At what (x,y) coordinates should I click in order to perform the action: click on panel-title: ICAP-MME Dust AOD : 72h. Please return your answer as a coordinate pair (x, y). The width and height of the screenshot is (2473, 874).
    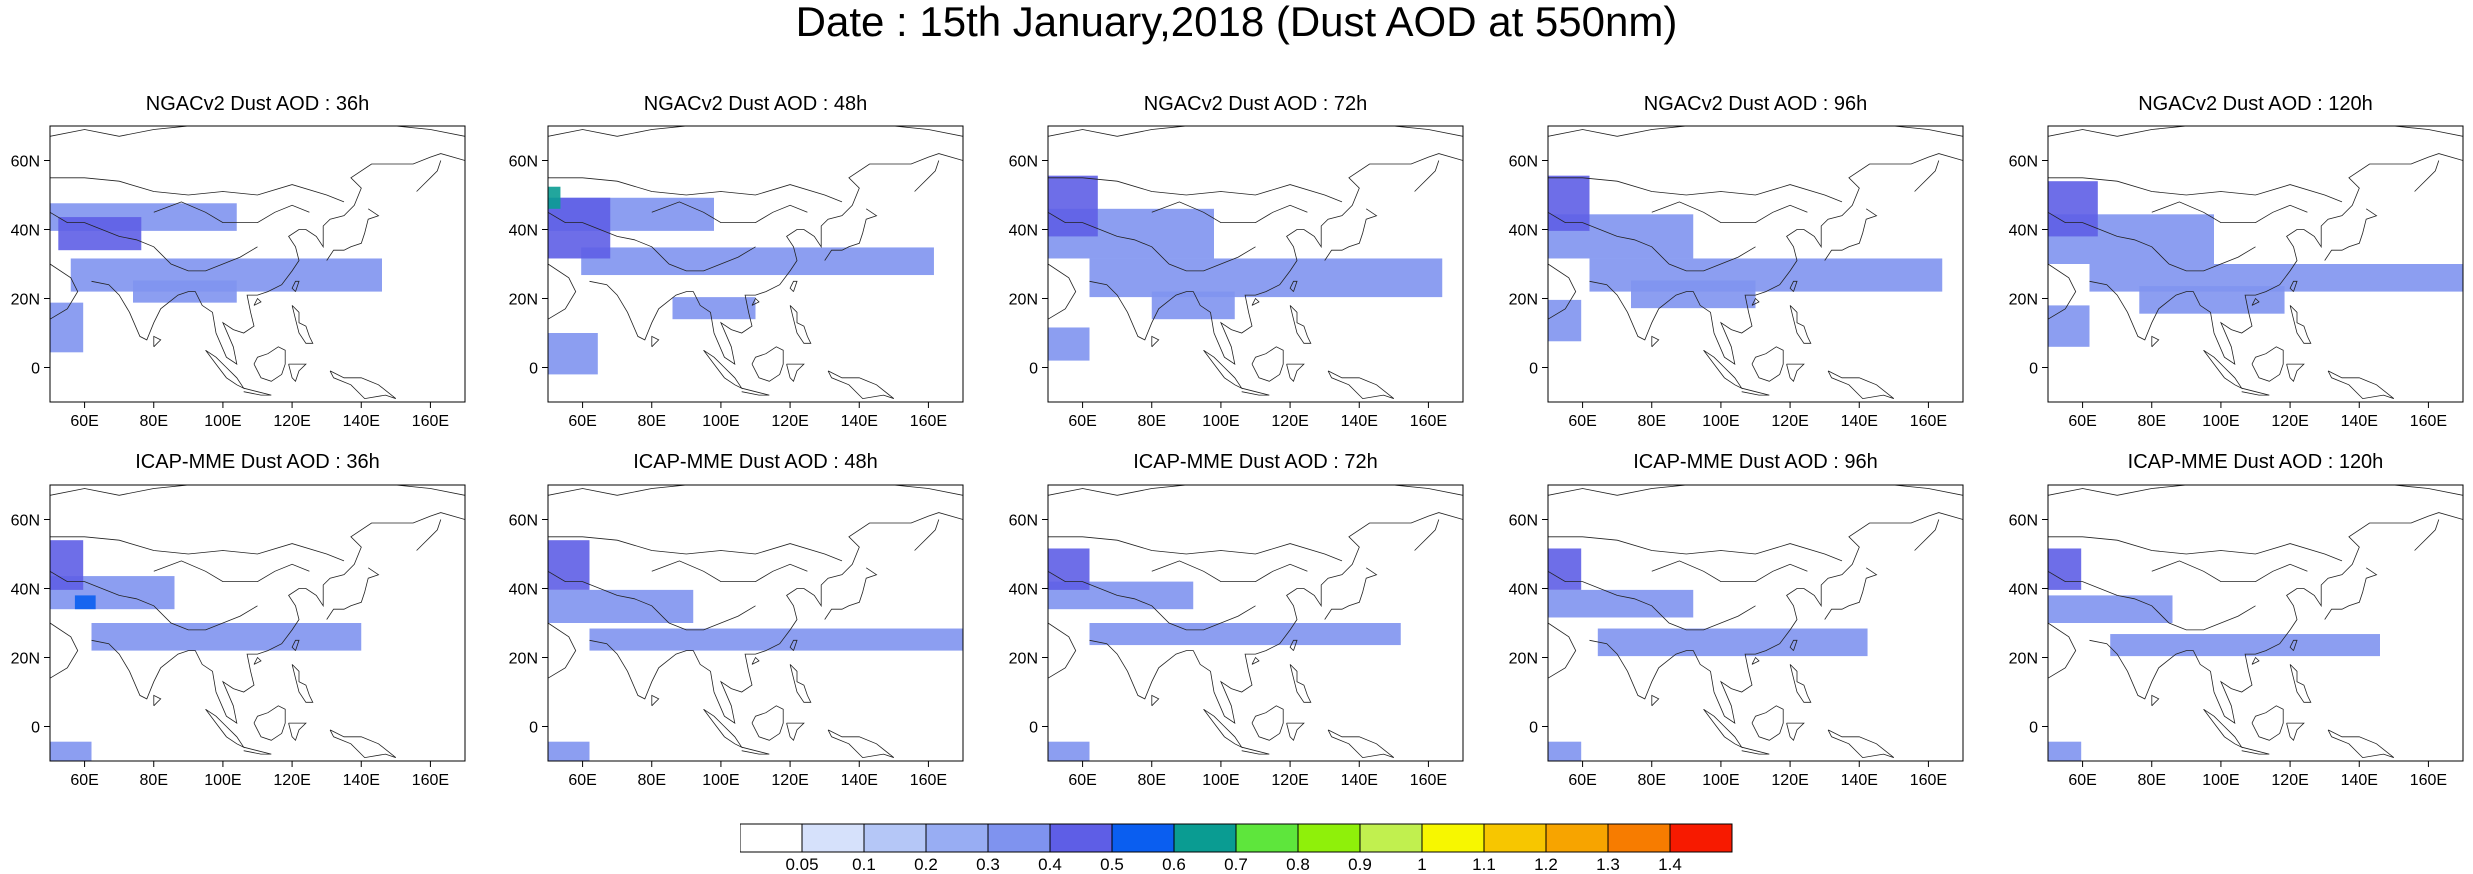
    Looking at the image, I should click on (1255, 462).